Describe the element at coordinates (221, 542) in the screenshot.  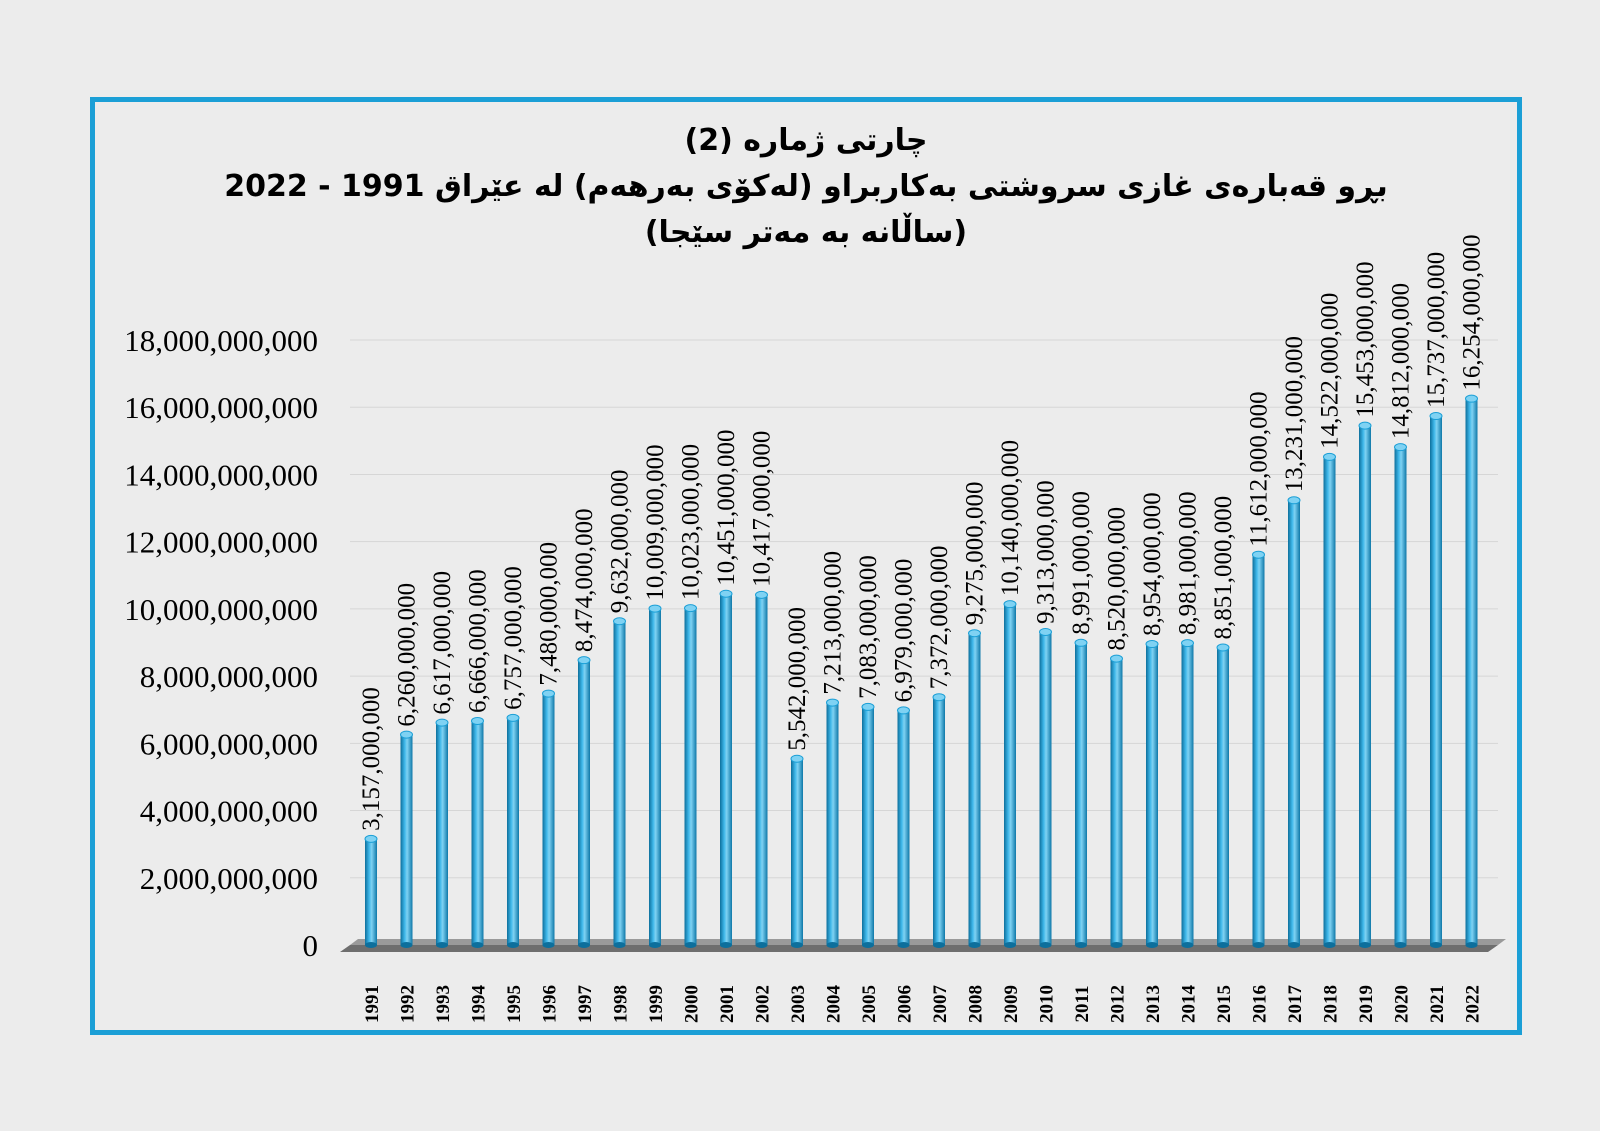
I see `y-tick-label: 12,000,000,000` at that location.